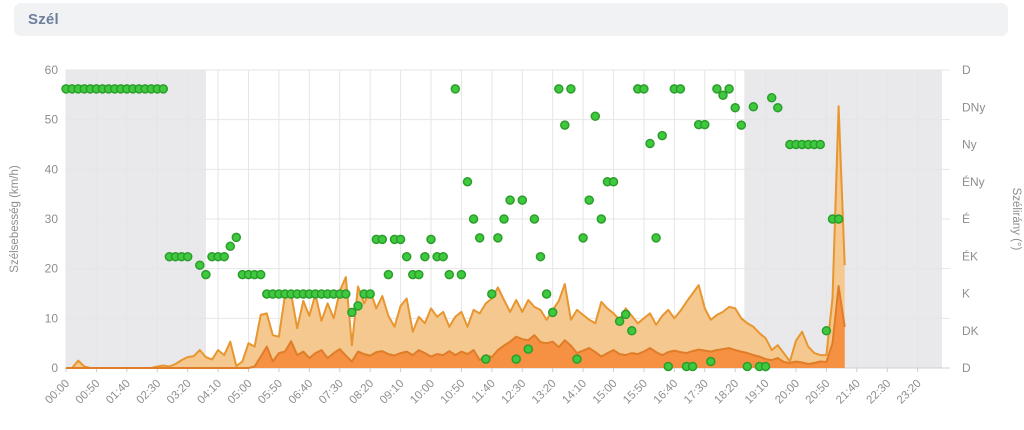  I want to click on x-tick-label: 17:30, so click(696, 392).